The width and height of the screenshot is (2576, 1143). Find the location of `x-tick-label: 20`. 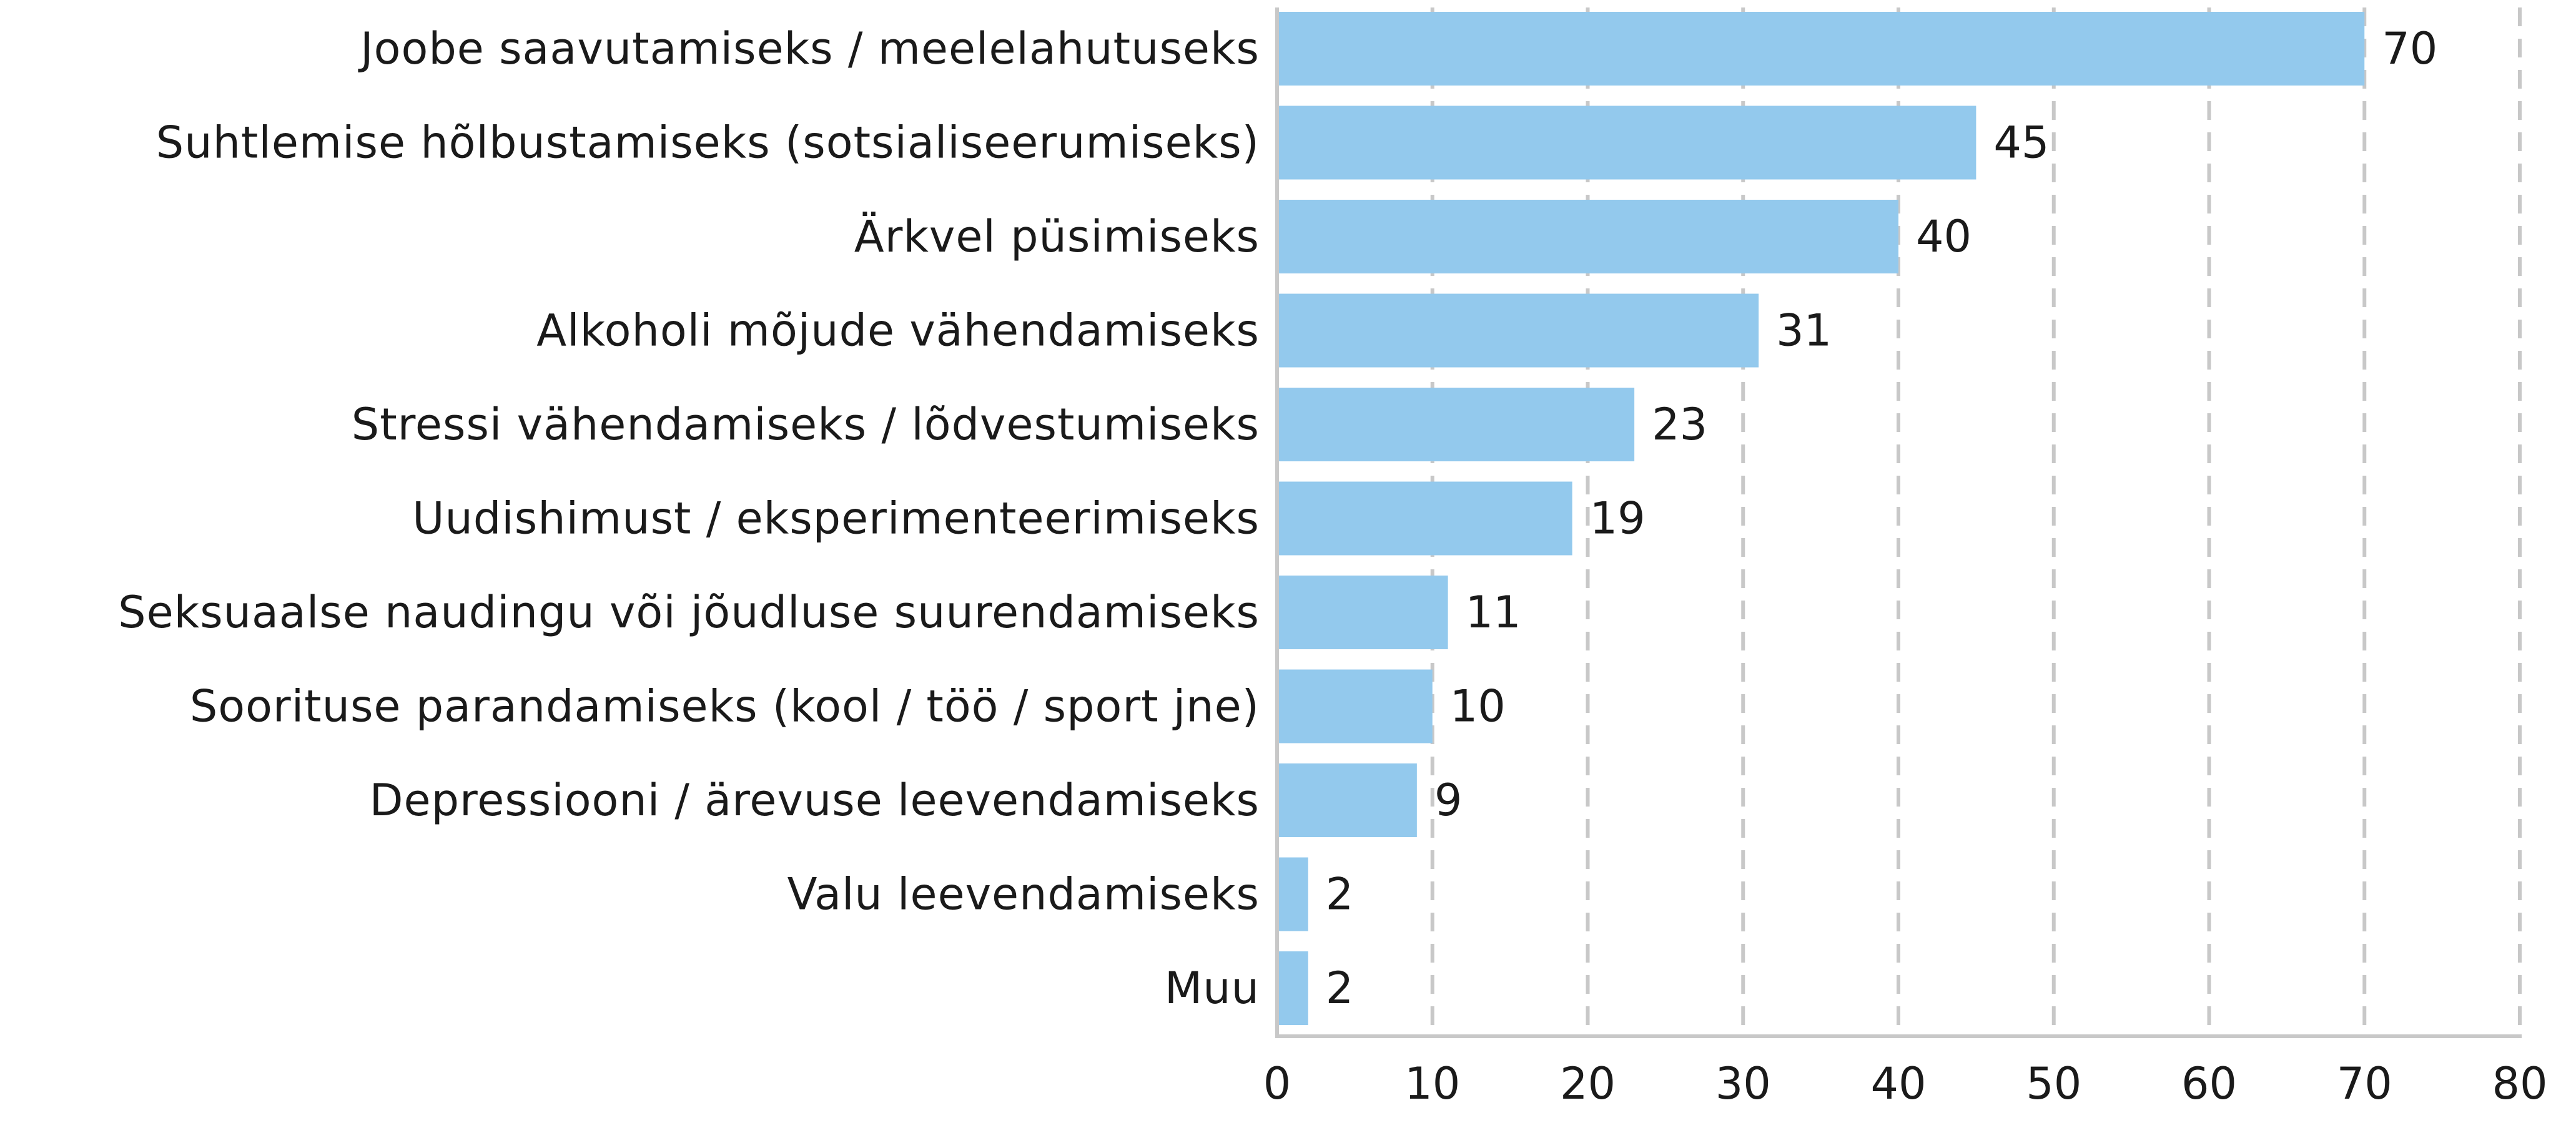

x-tick-label: 20 is located at coordinates (1588, 1083).